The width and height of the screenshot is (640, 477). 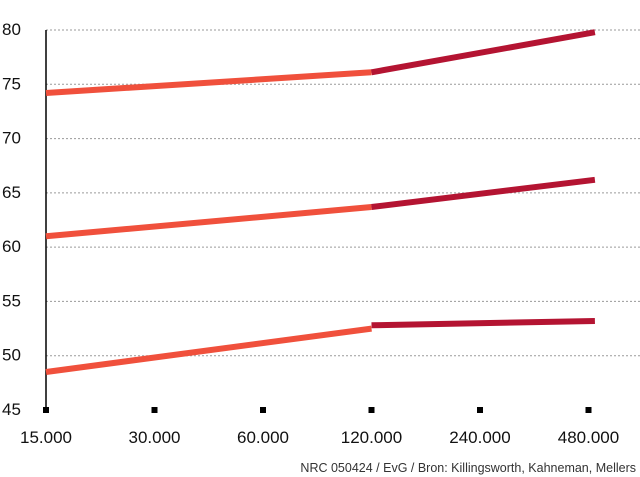 What do you see at coordinates (11, 300) in the screenshot?
I see `y-tick-label: 55` at bounding box center [11, 300].